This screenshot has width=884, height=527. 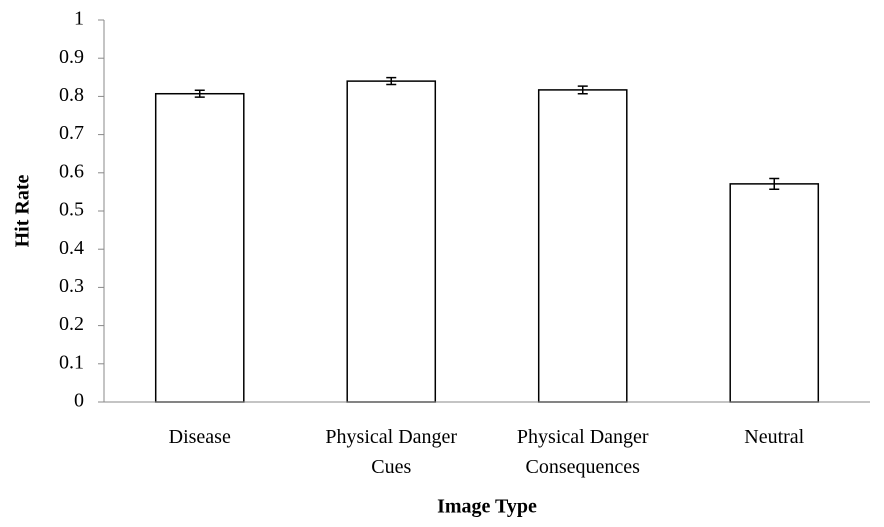 What do you see at coordinates (391, 452) in the screenshot?
I see `x-tick-label: Physical Danger Cues` at bounding box center [391, 452].